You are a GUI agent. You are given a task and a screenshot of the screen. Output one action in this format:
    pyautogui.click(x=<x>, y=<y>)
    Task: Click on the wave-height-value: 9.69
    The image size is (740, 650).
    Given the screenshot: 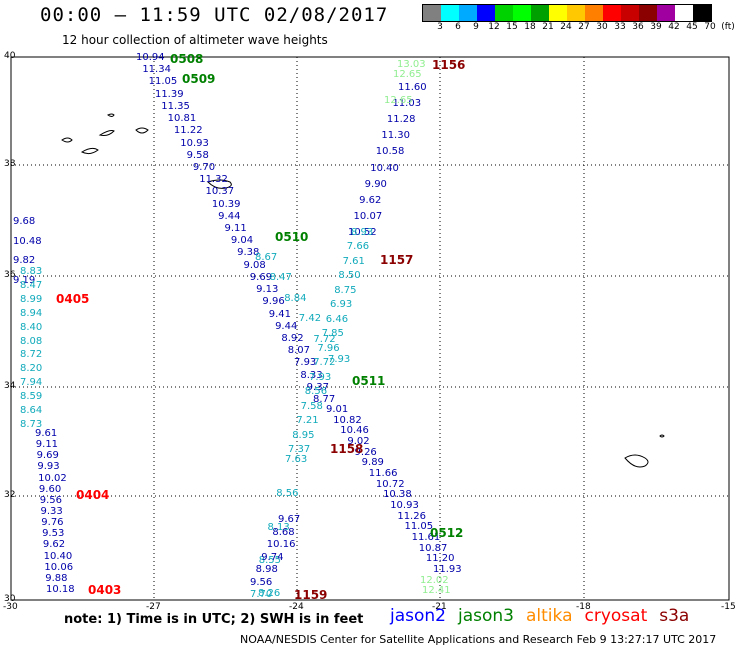 What is the action you would take?
    pyautogui.click(x=47, y=456)
    